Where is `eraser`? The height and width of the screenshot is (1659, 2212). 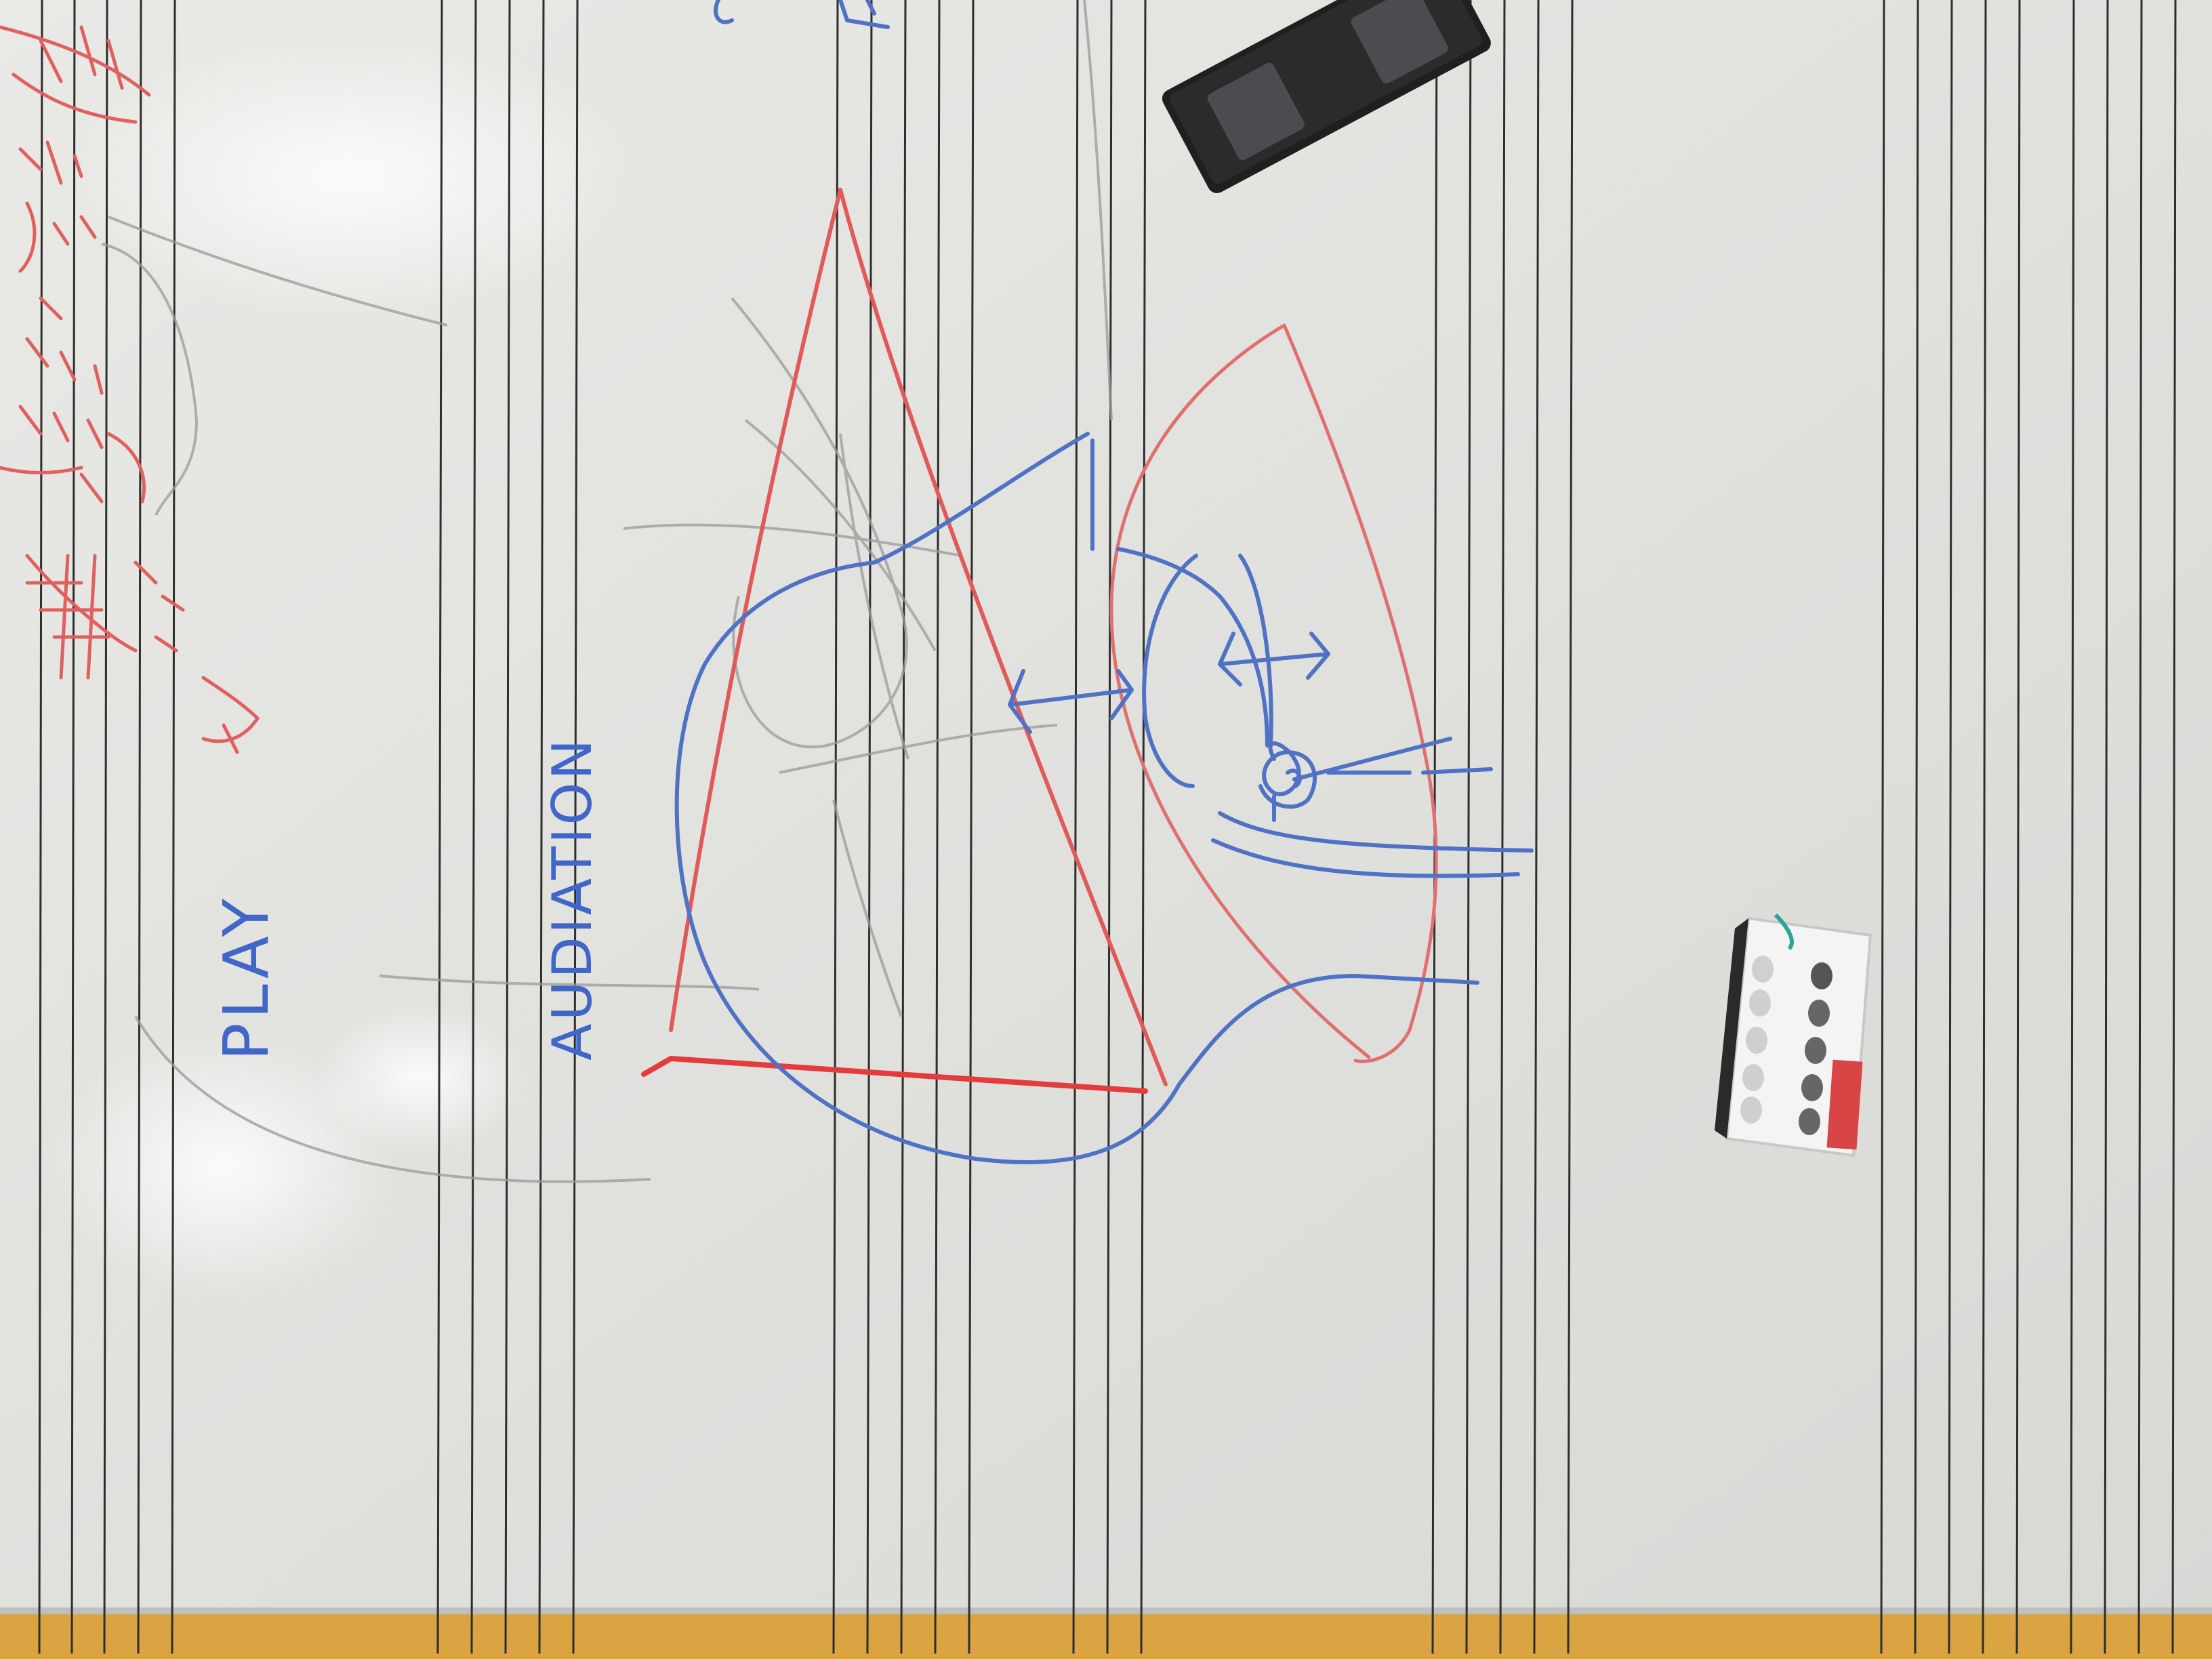 eraser is located at coordinates (1326, 96).